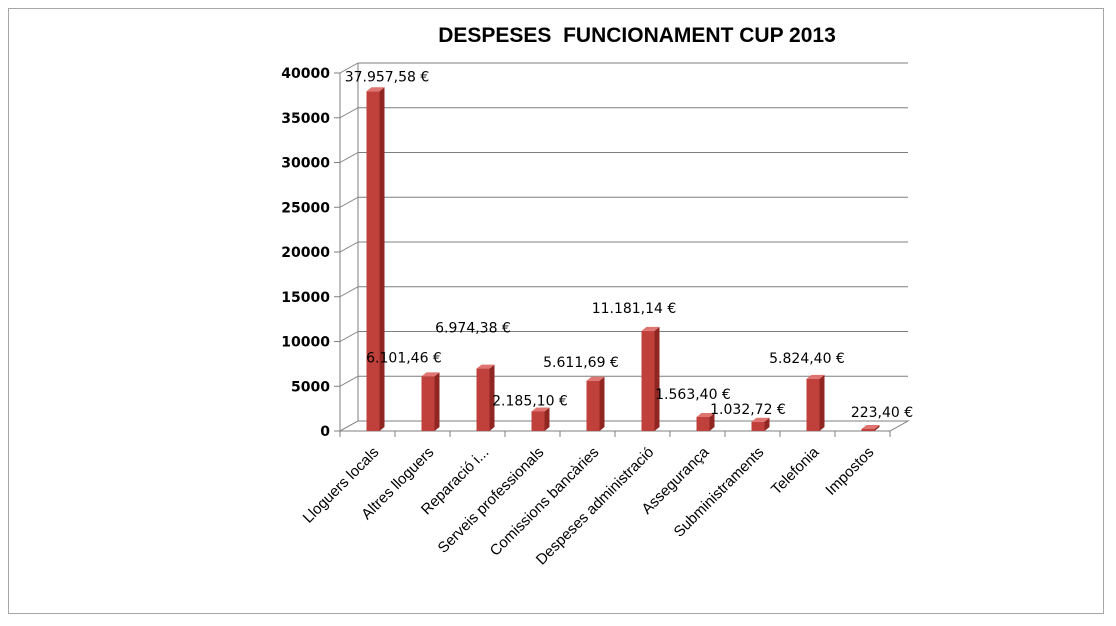 The height and width of the screenshot is (626, 1116). What do you see at coordinates (581, 363) in the screenshot?
I see `data-label: 5.611,69 €` at bounding box center [581, 363].